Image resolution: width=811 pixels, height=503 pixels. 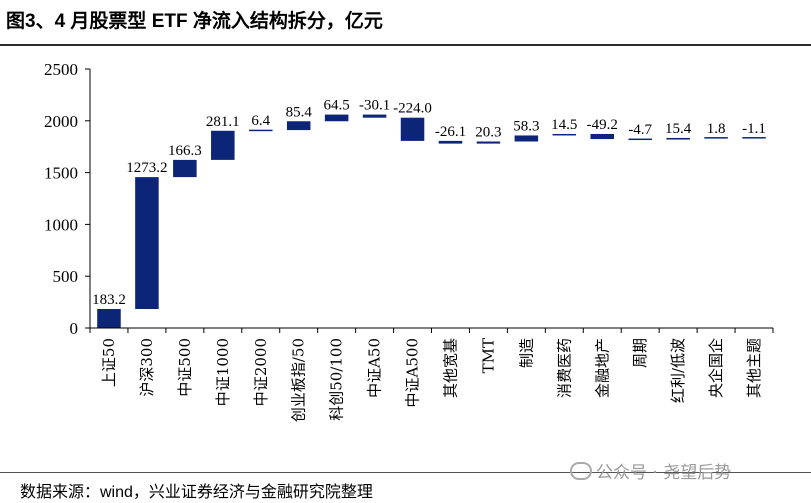 I want to click on category-label-5: 创业板指/50, so click(x=299, y=380).